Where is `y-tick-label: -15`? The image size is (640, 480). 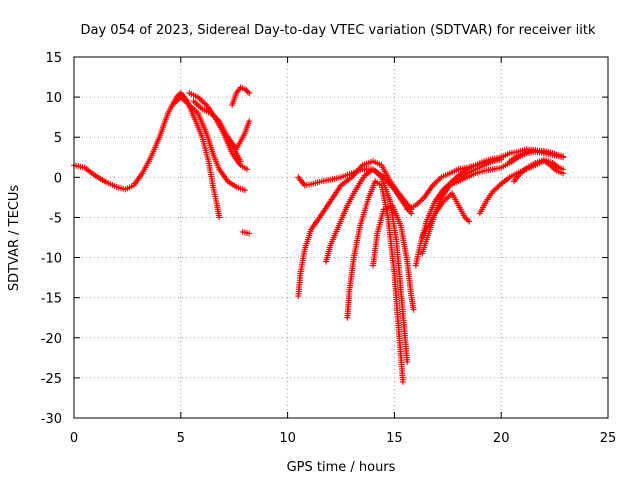
y-tick-label: -15 is located at coordinates (51, 299).